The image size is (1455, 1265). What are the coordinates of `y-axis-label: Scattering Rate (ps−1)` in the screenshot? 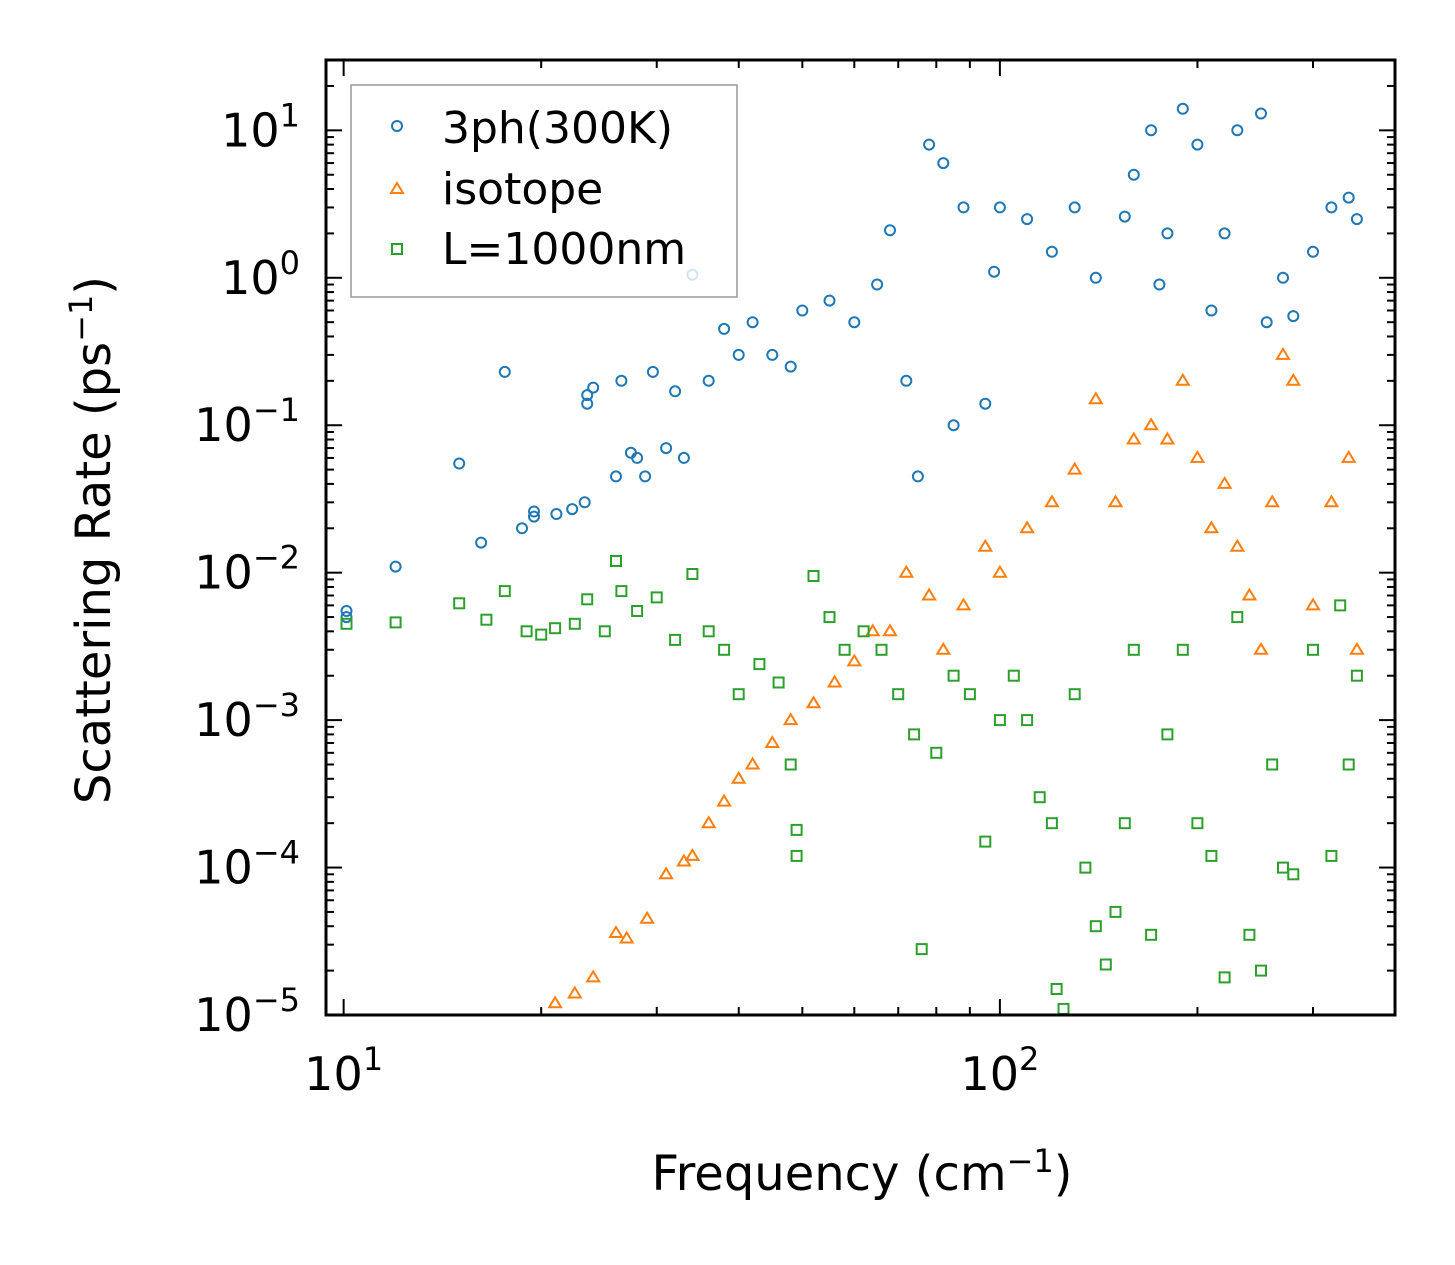 It's located at (92, 540).